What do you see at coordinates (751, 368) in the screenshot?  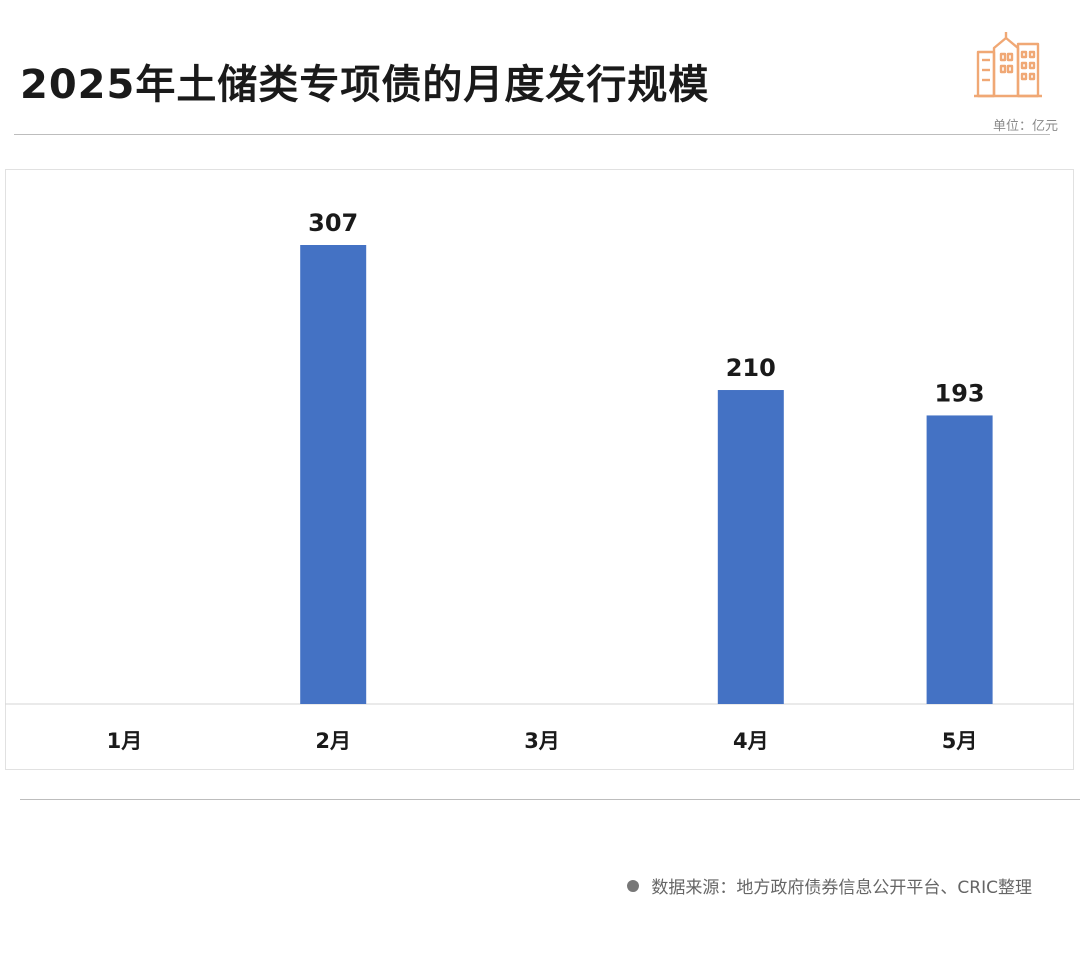 I see `data-label: 210` at bounding box center [751, 368].